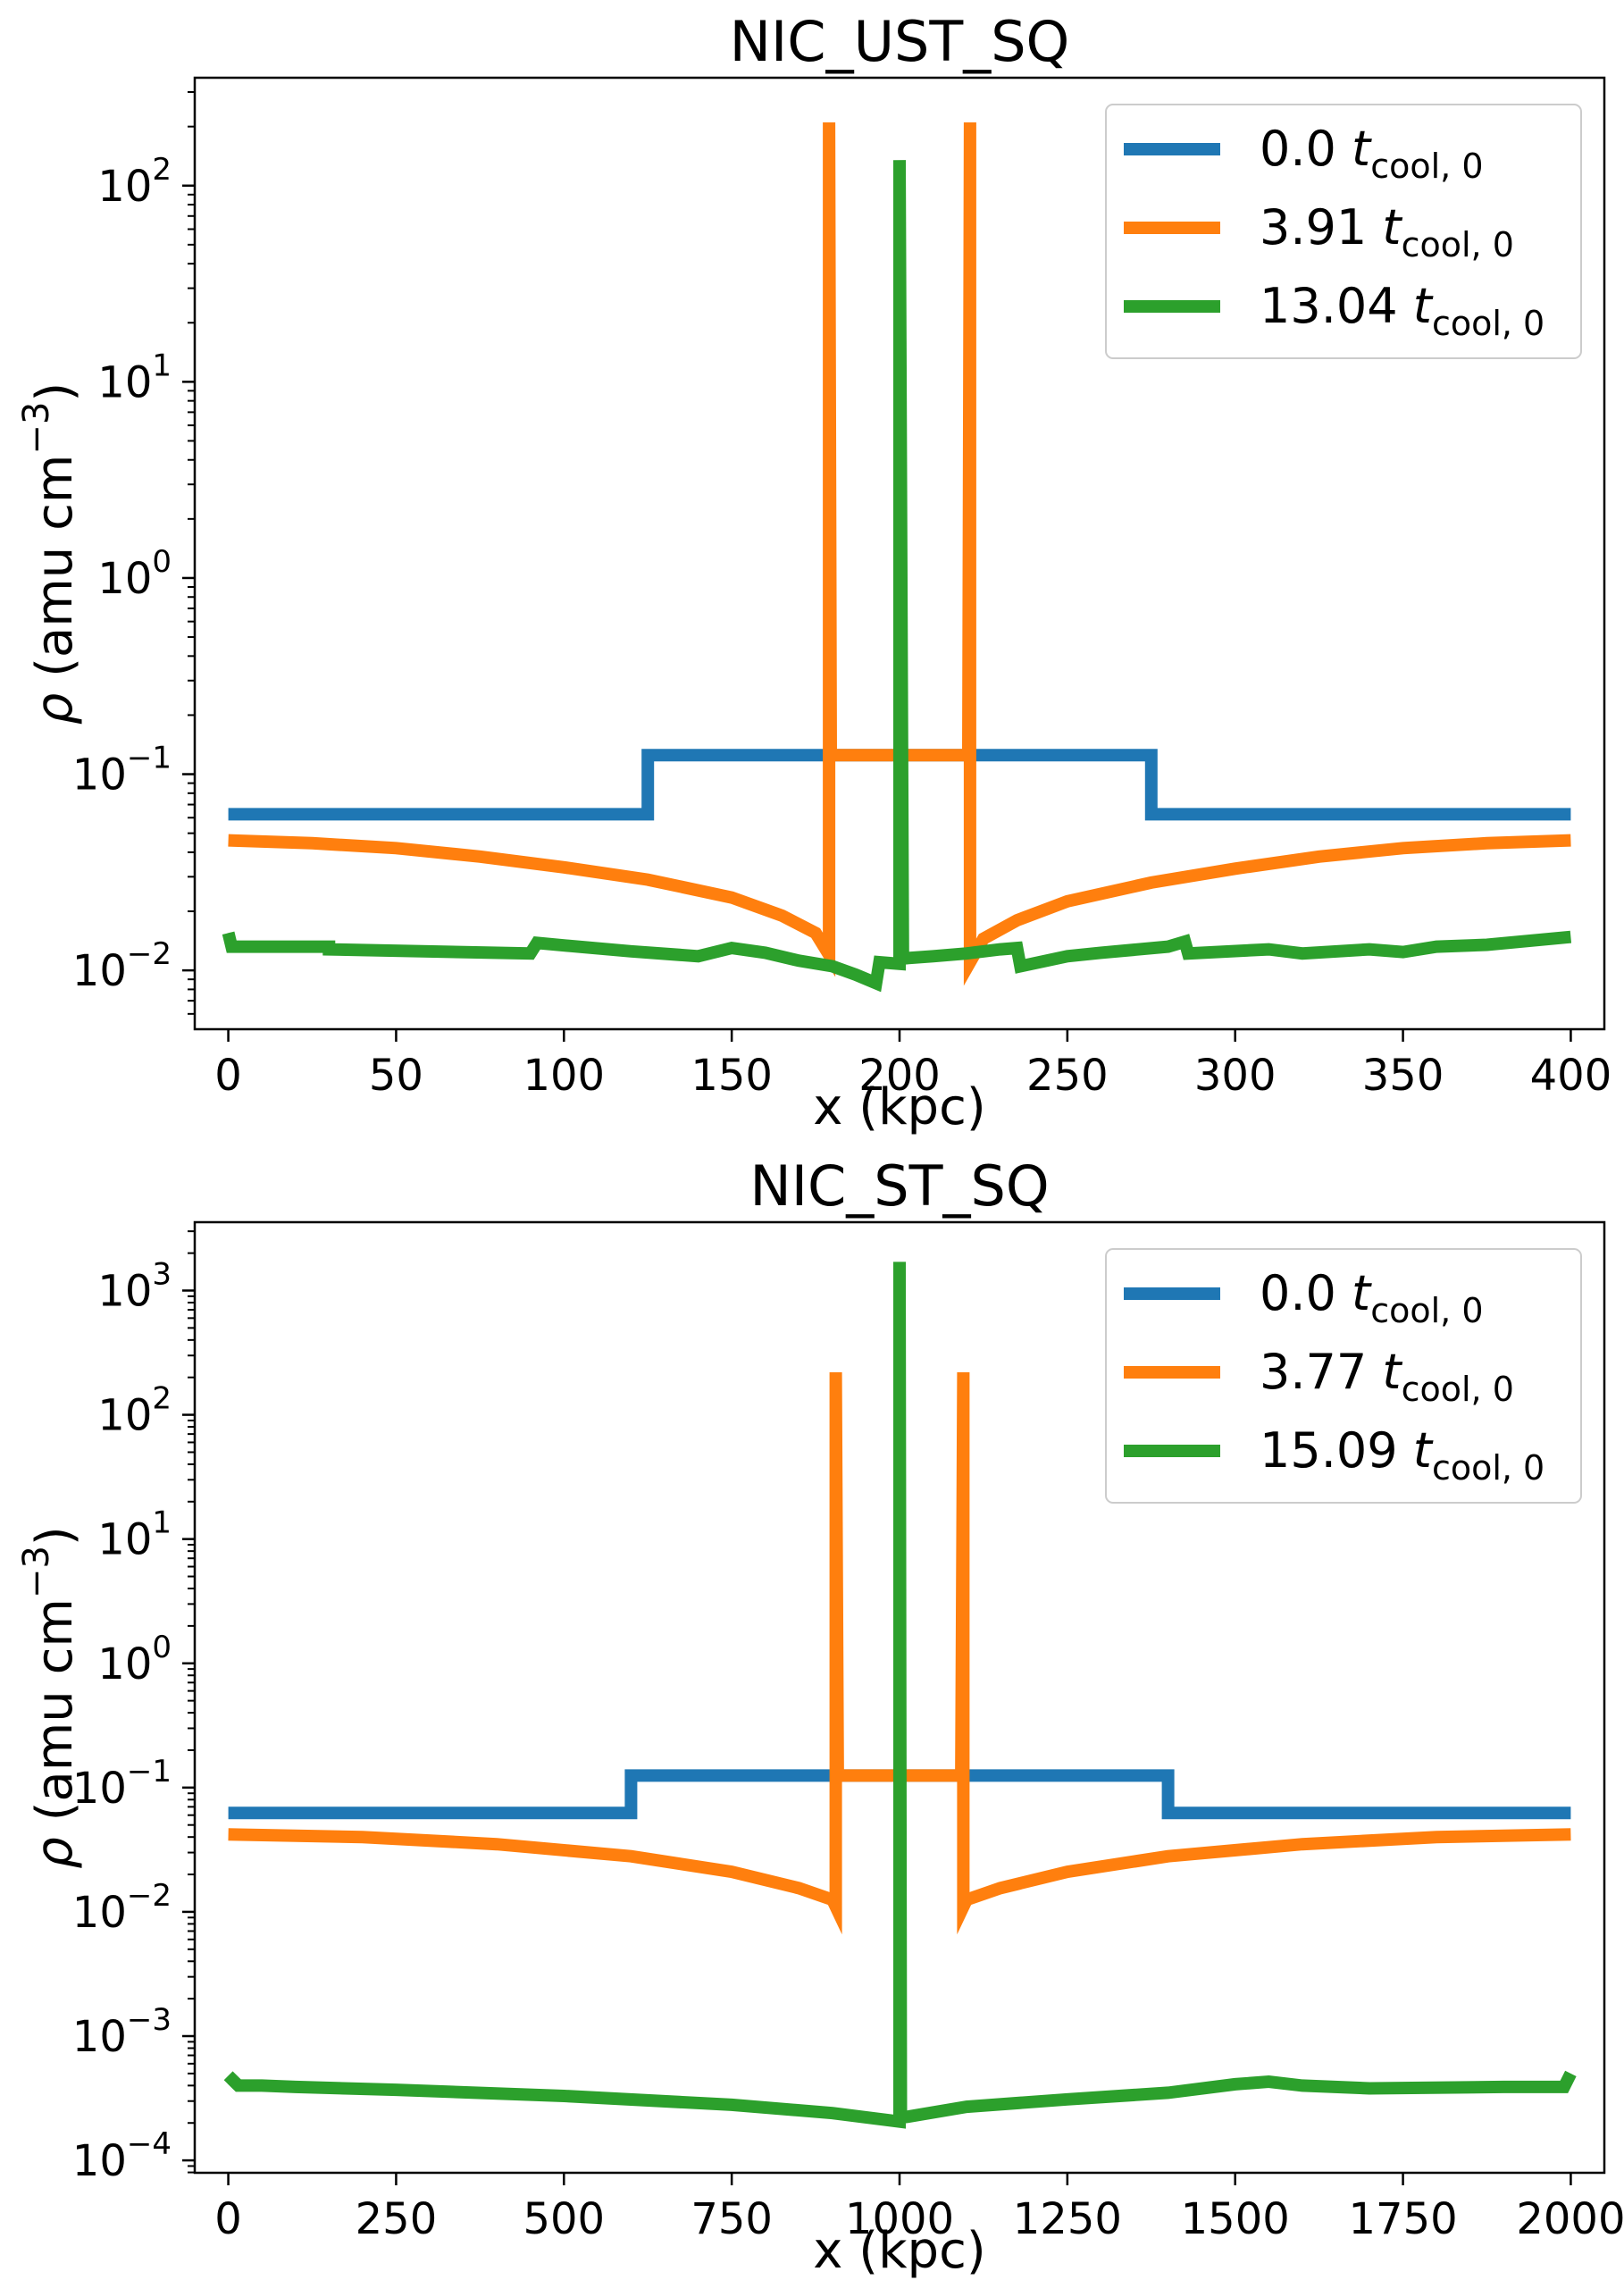 The width and height of the screenshot is (1624, 2280). I want to click on x-tick-label: 200, so click(899, 1076).